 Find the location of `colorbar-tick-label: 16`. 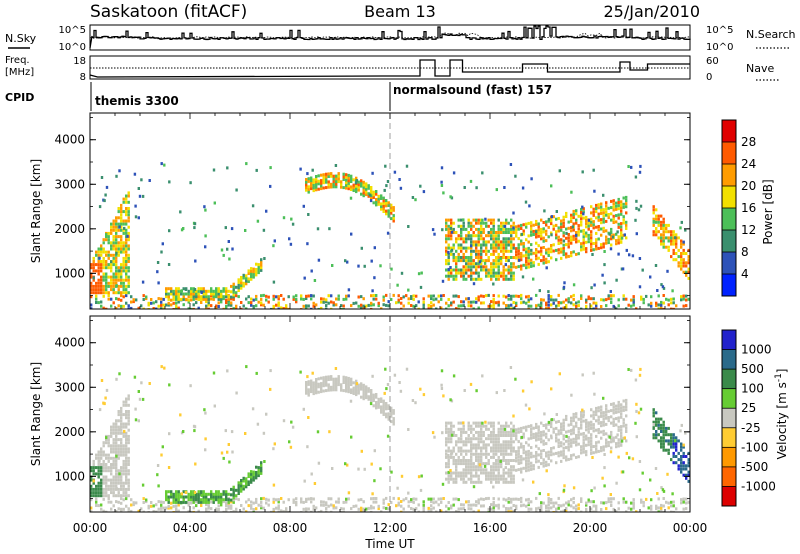

colorbar-tick-label: 16 is located at coordinates (748, 208).